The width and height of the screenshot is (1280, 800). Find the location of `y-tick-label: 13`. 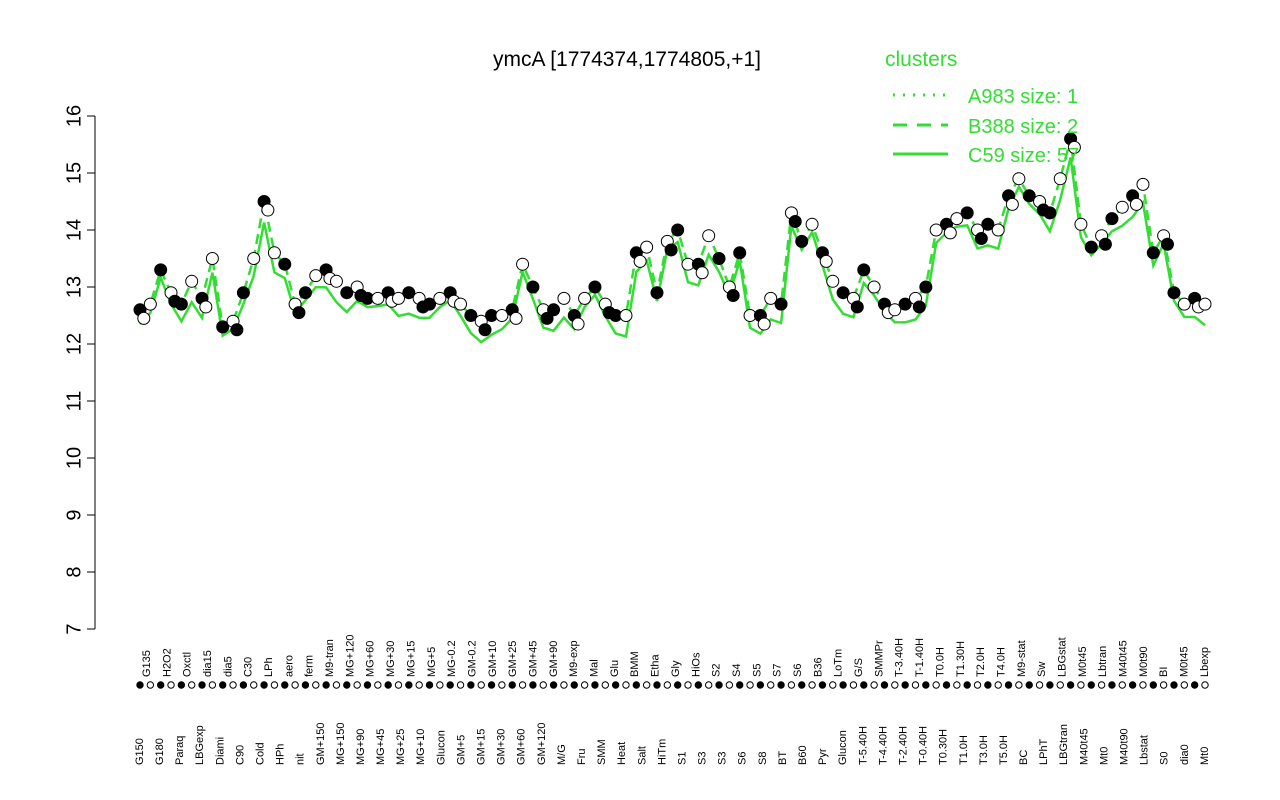

y-tick-label: 13 is located at coordinates (74, 287).